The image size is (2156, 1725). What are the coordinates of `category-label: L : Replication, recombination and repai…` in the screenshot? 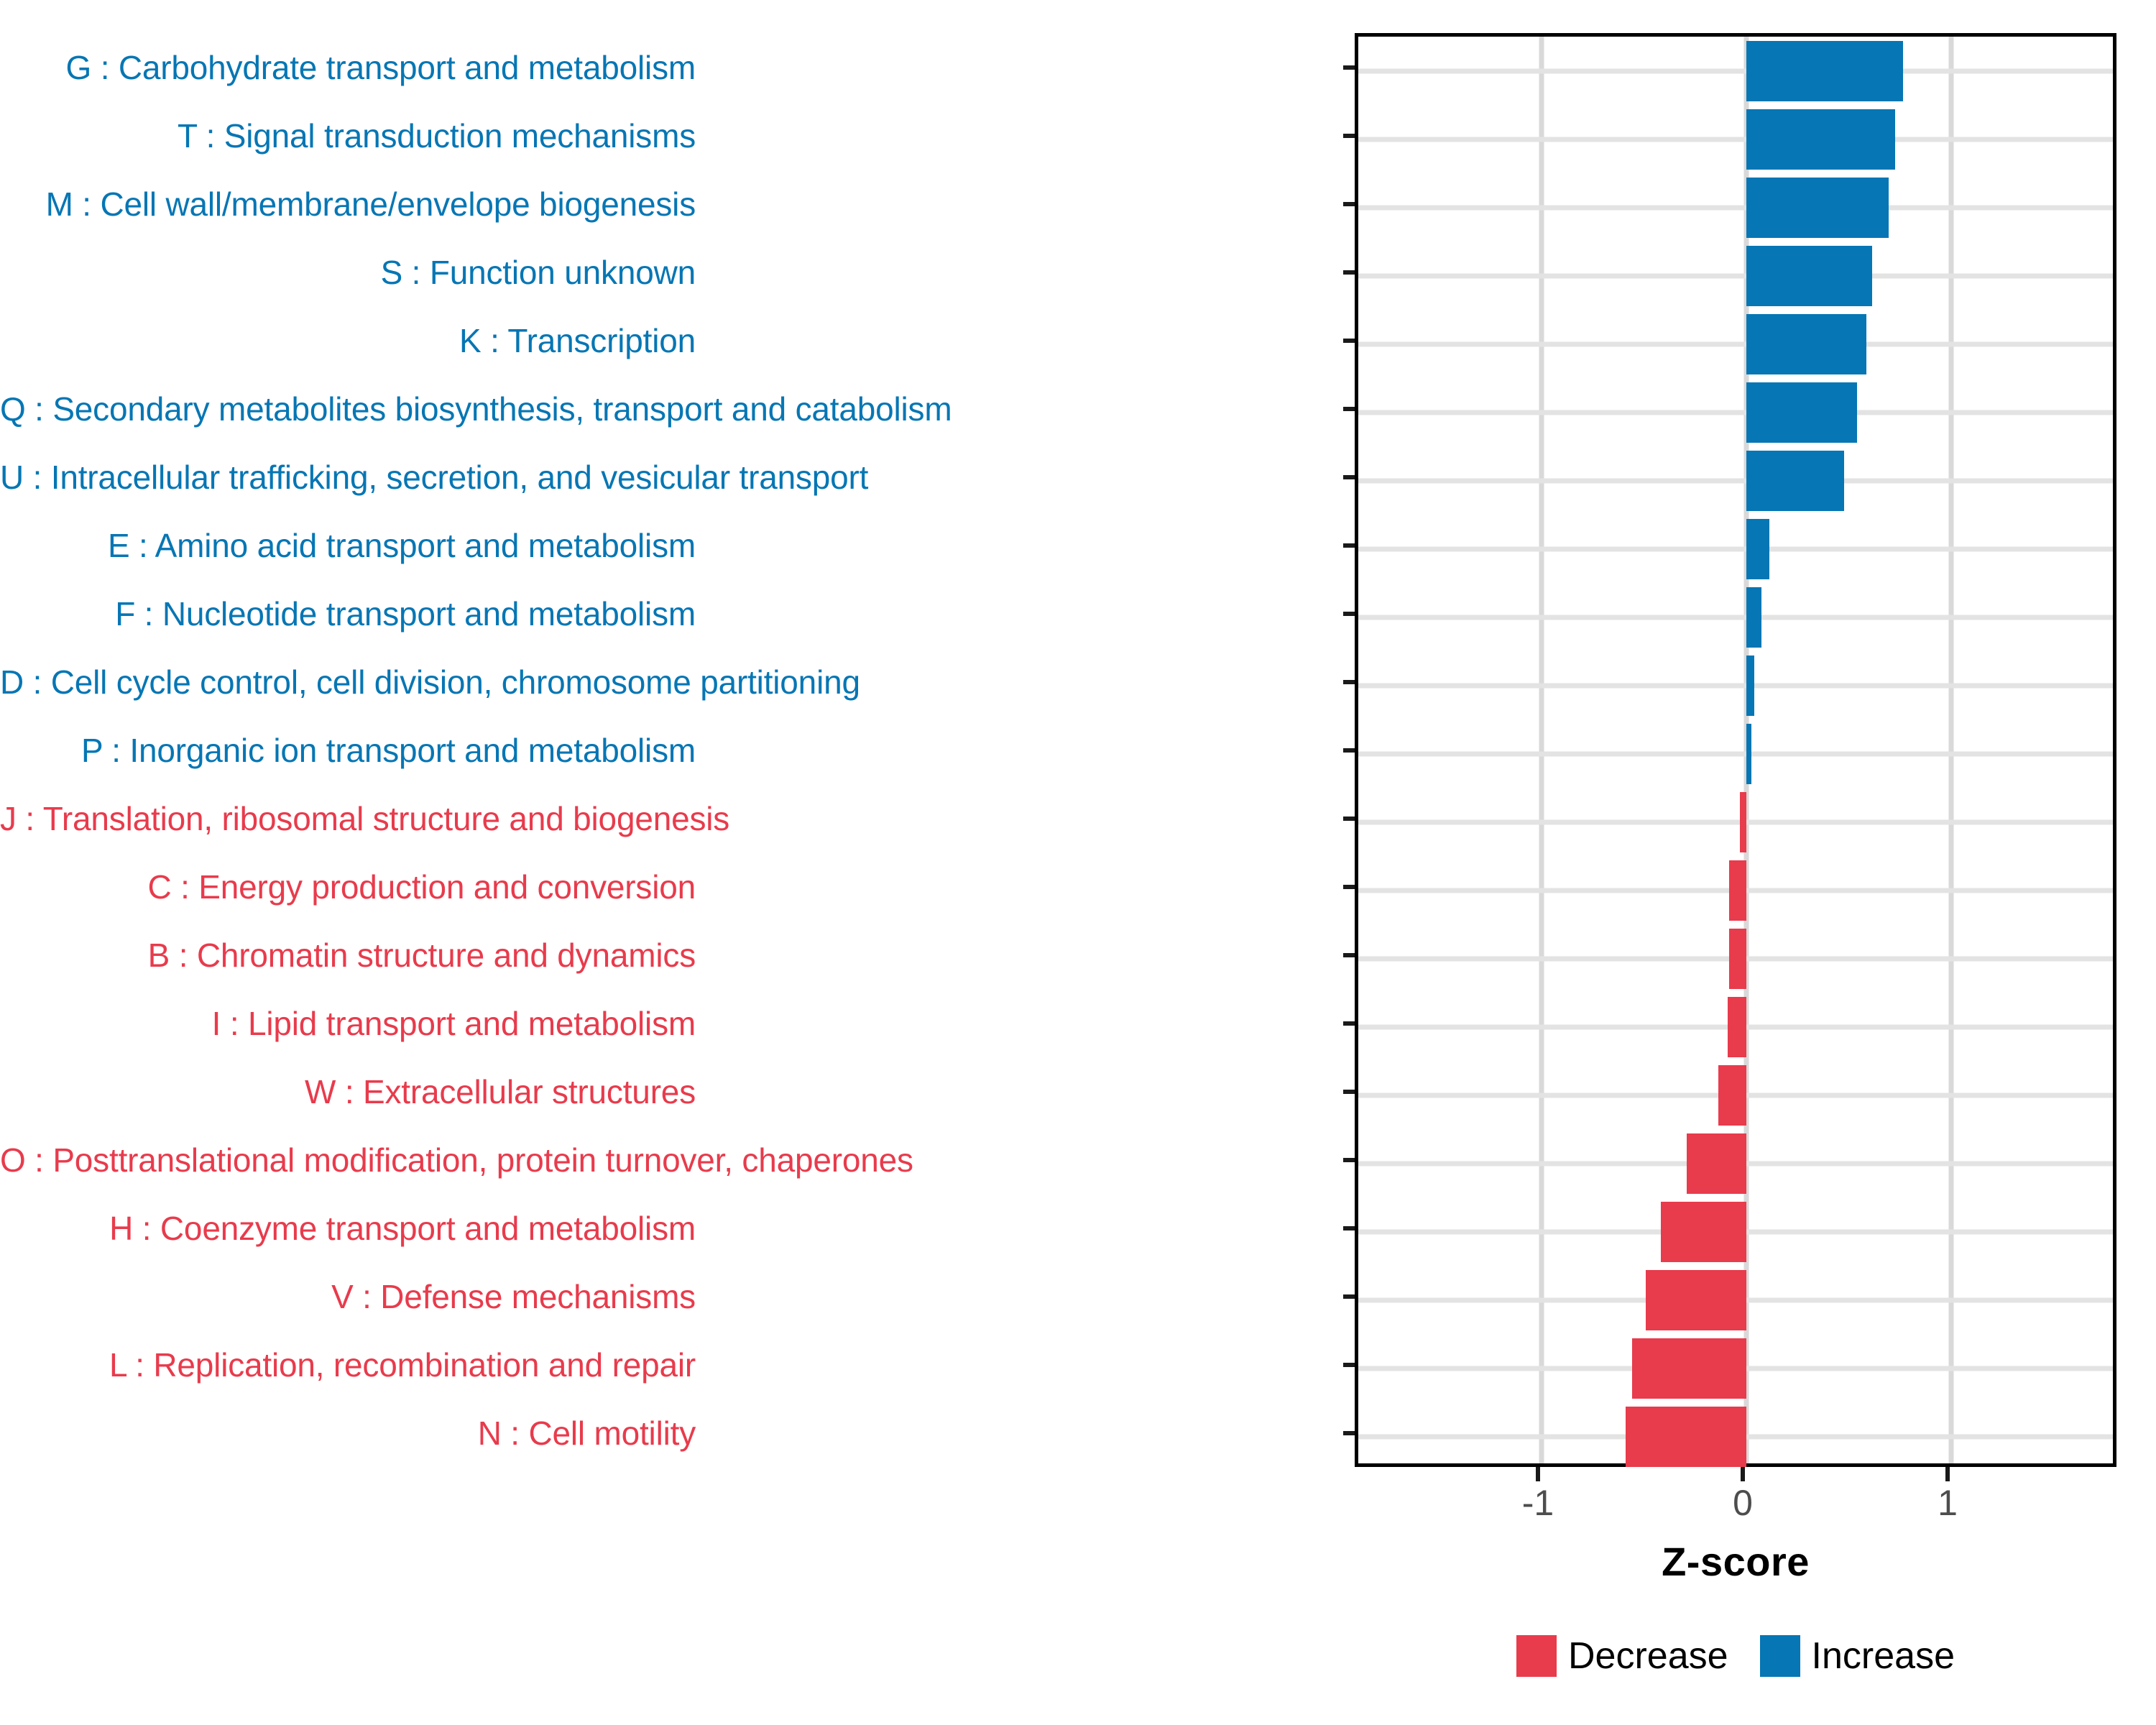 It's located at (402, 1365).